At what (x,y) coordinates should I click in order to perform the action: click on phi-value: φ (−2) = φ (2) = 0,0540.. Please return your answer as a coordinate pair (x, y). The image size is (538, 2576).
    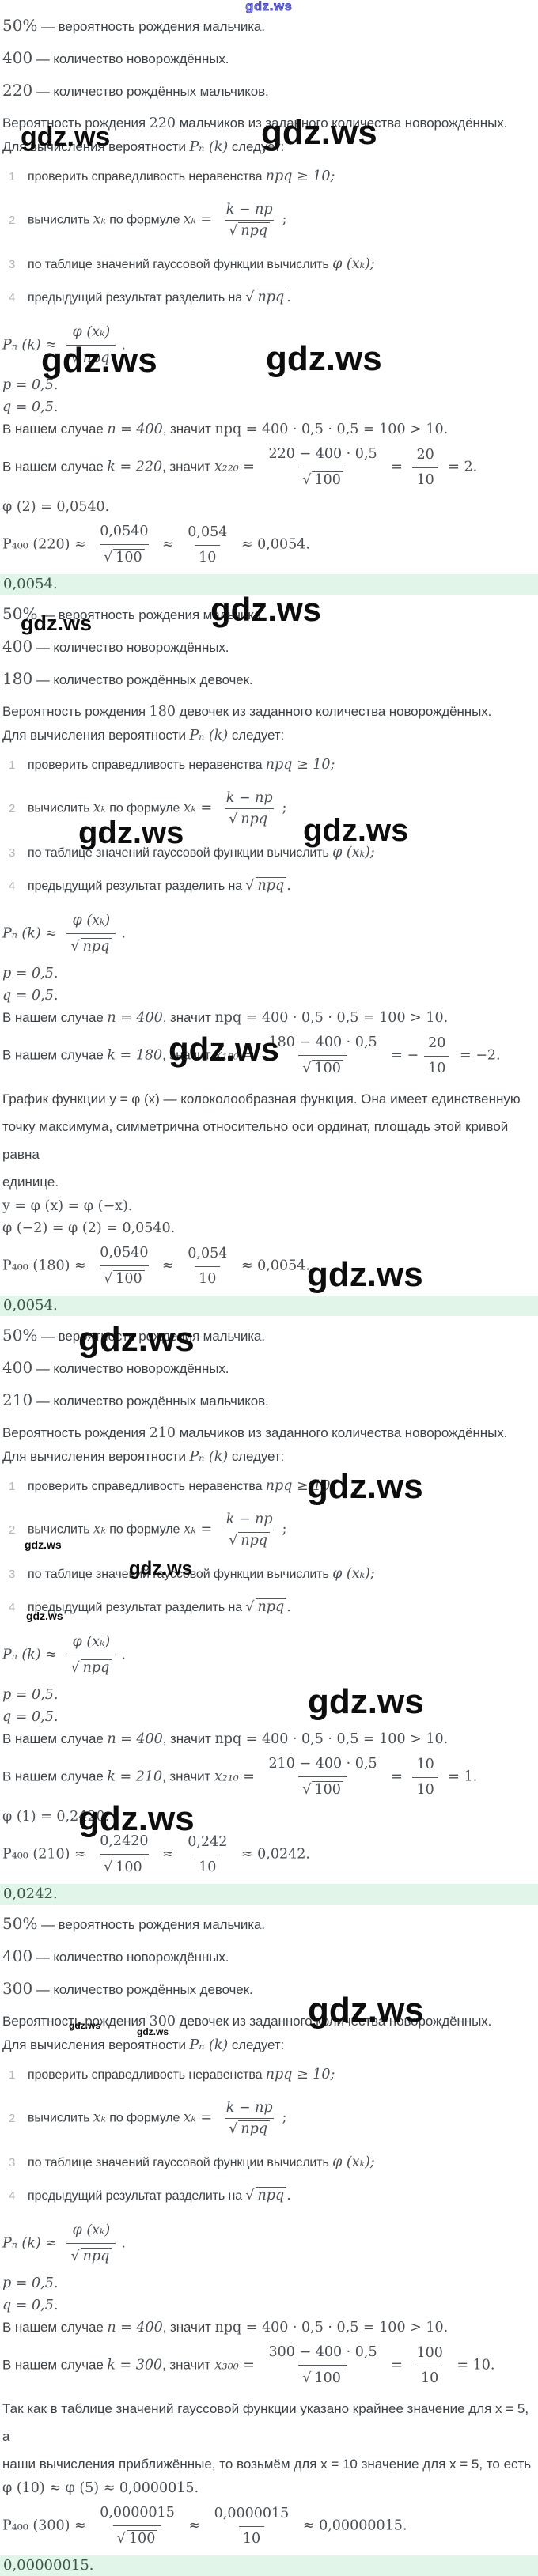
    Looking at the image, I should click on (89, 1228).